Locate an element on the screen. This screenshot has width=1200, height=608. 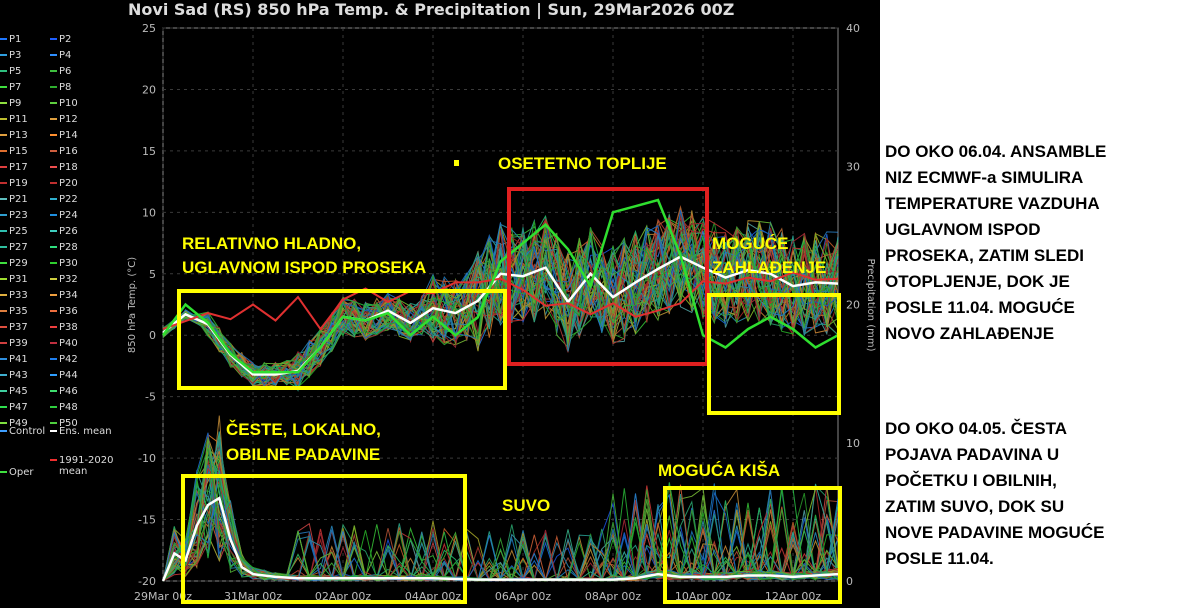
legend-label: P35 is located at coordinates (18, 311).